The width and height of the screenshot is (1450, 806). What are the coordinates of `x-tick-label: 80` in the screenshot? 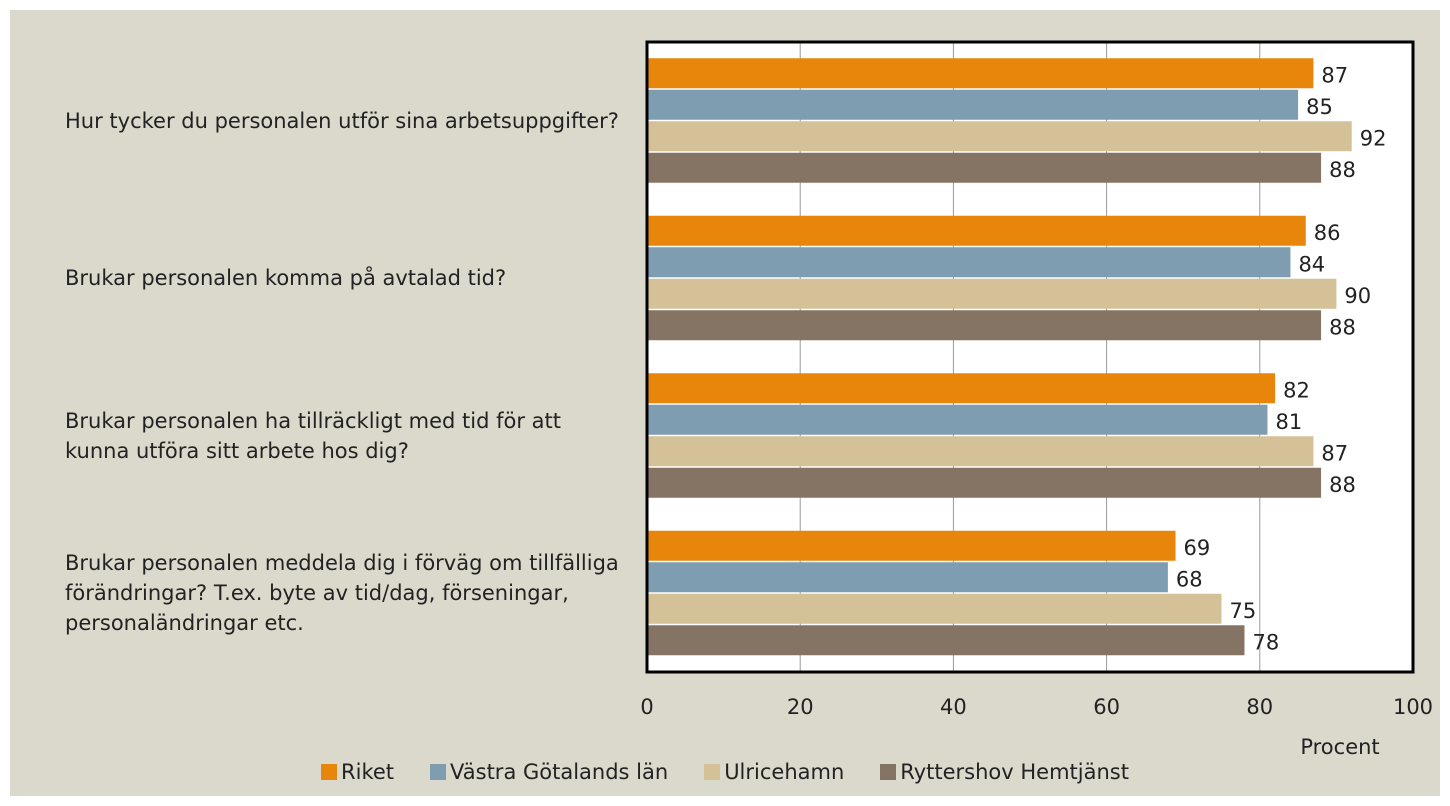 It's located at (1259, 707).